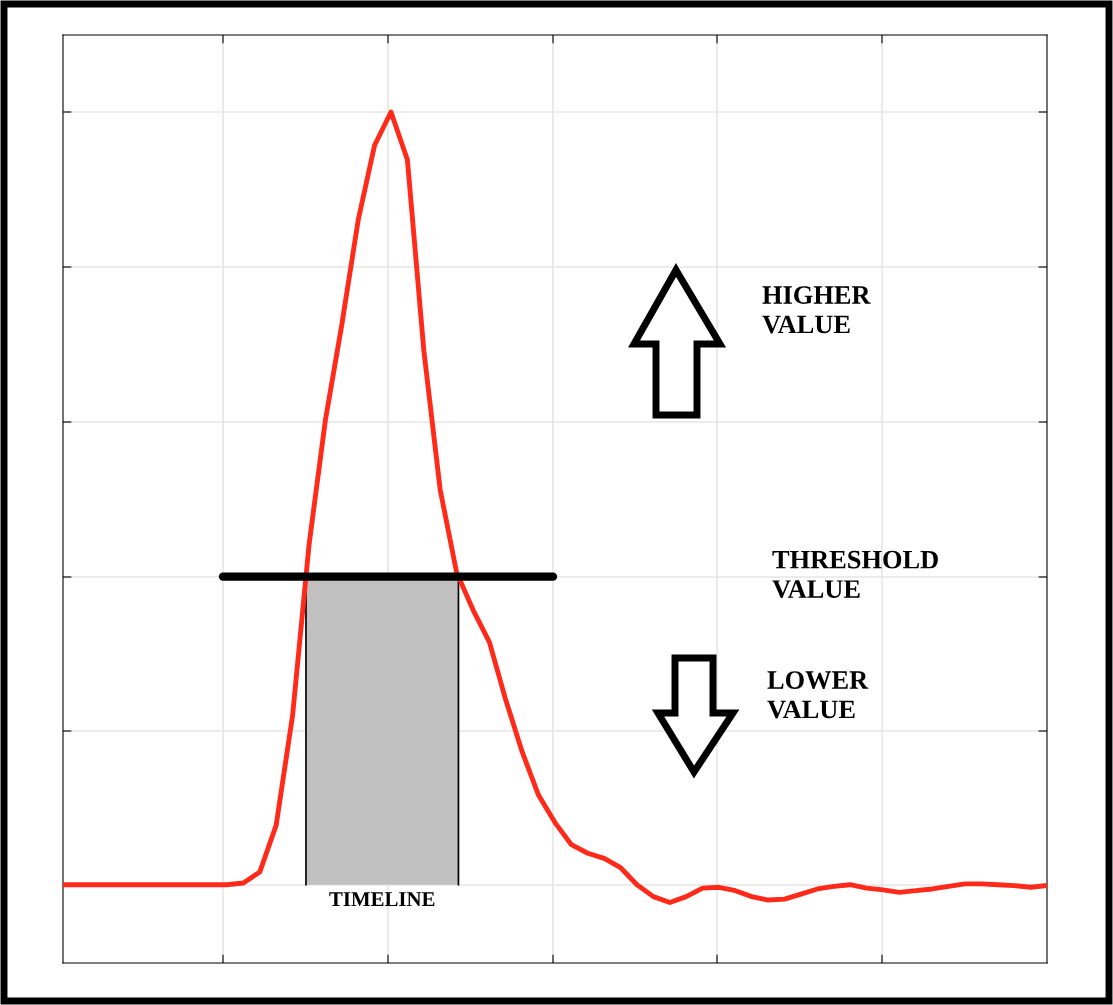 The image size is (1113, 1005). What do you see at coordinates (382, 899) in the screenshot?
I see `band-label: TIMELINE` at bounding box center [382, 899].